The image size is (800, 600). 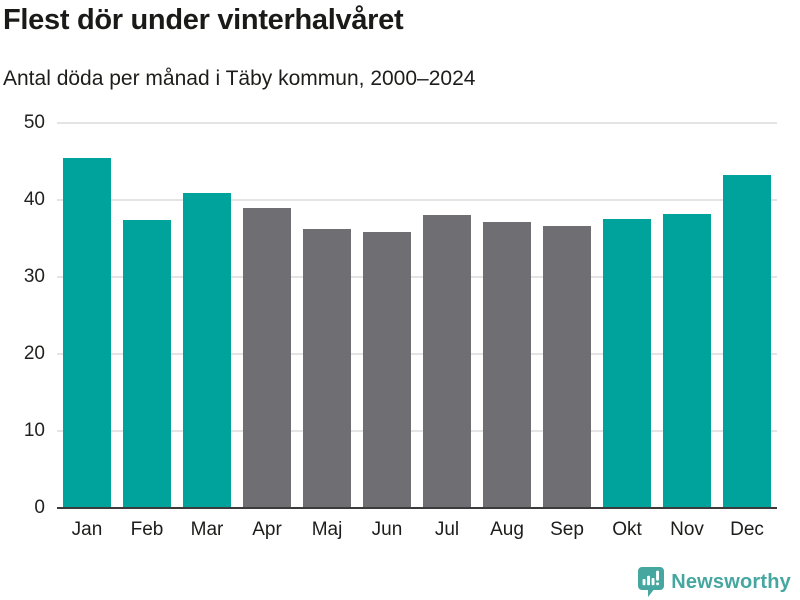 What do you see at coordinates (747, 529) in the screenshot?
I see `x-tick-label-dec: Dec` at bounding box center [747, 529].